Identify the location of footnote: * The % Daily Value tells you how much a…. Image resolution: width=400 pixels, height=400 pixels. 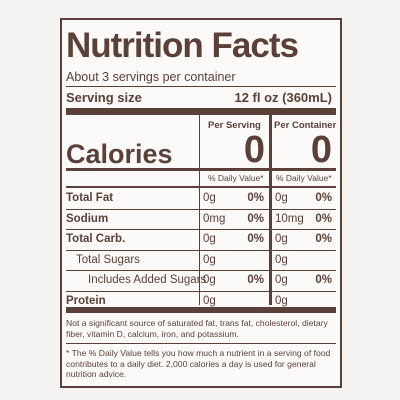
(198, 364).